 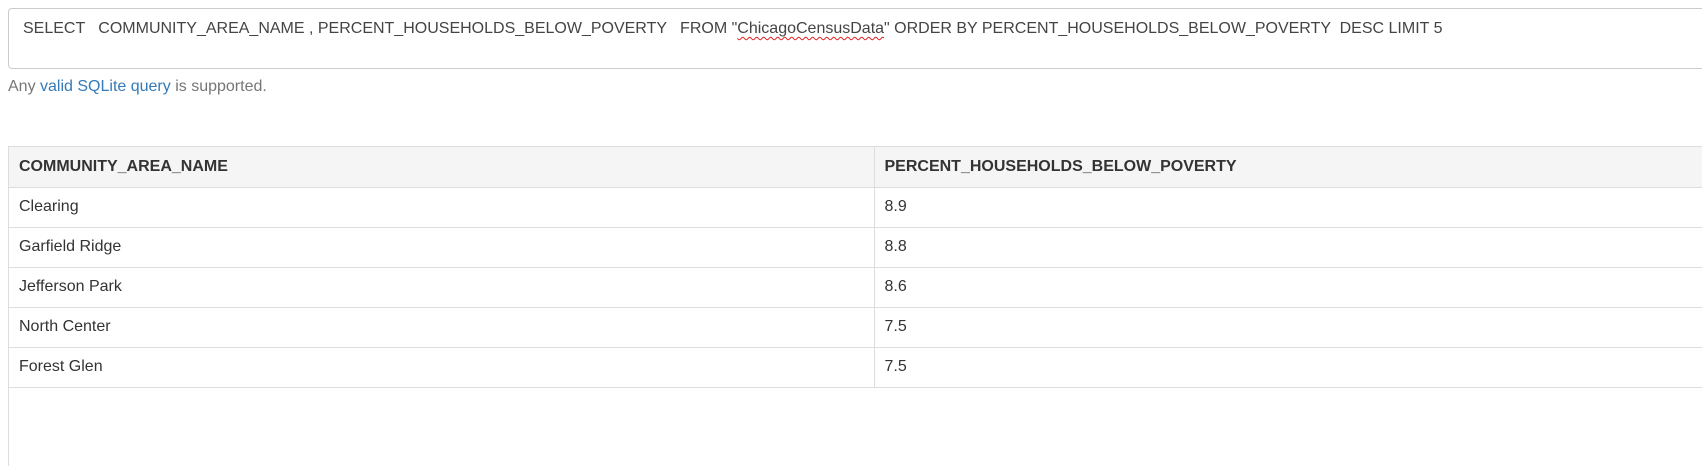 I want to click on table-row: North Center 7.5, so click(x=855, y=327).